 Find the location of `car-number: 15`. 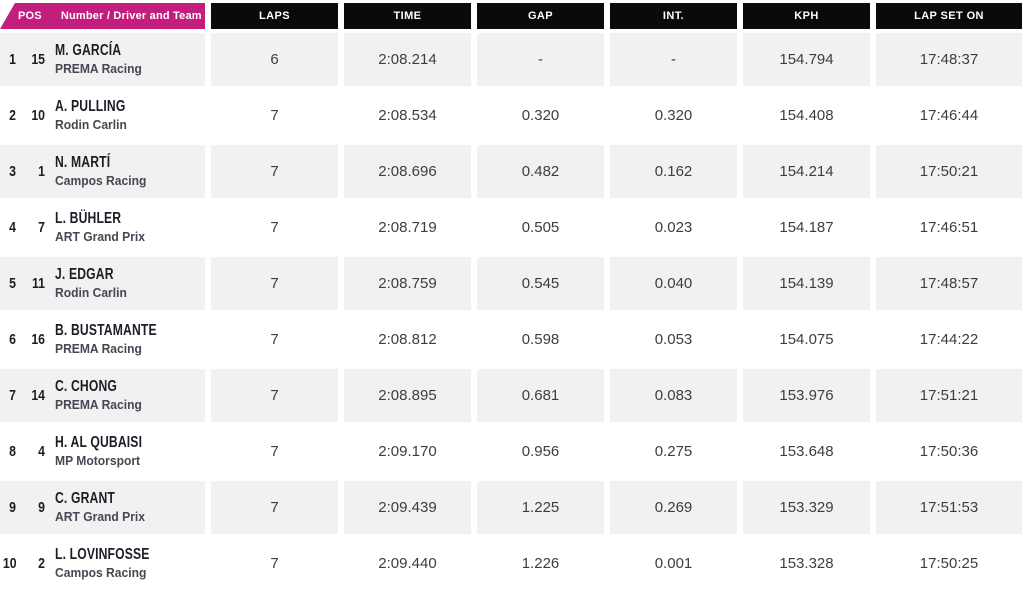

car-number: 15 is located at coordinates (38, 59).